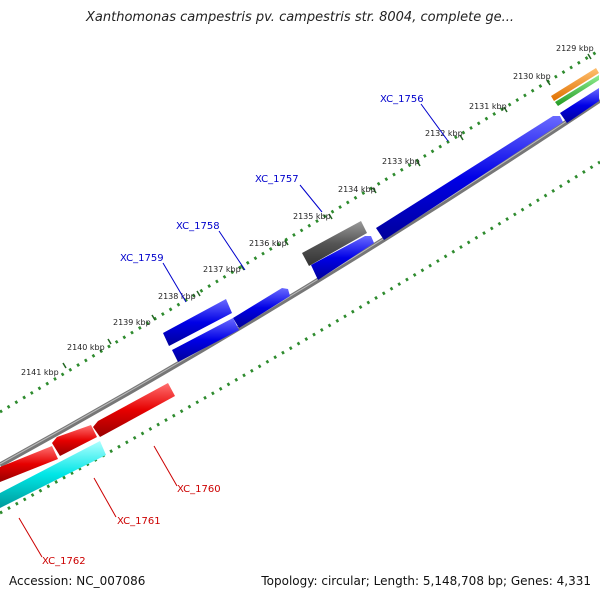 The image size is (600, 600). Describe the element at coordinates (444, 133) in the screenshot. I see `tick-label: 2132 kbp` at that location.